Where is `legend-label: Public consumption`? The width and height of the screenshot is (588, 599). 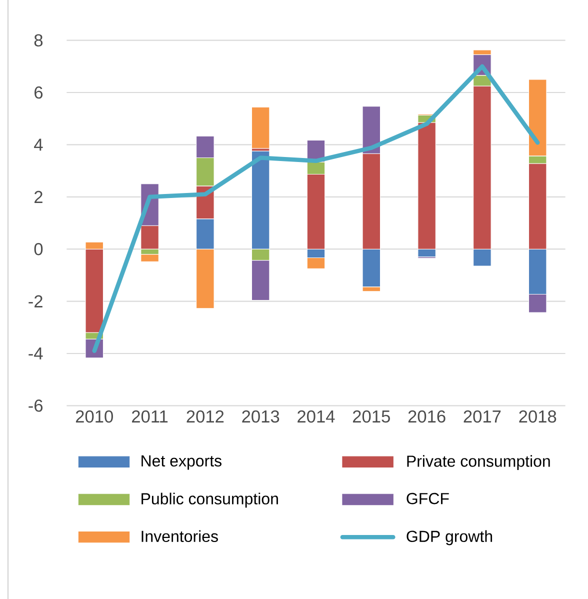
legend-label: Public consumption is located at coordinates (210, 500).